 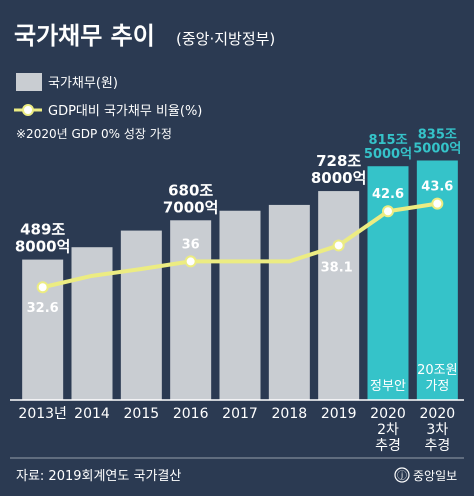 I want to click on x-tick-label-3-0: 2016, so click(x=191, y=414).